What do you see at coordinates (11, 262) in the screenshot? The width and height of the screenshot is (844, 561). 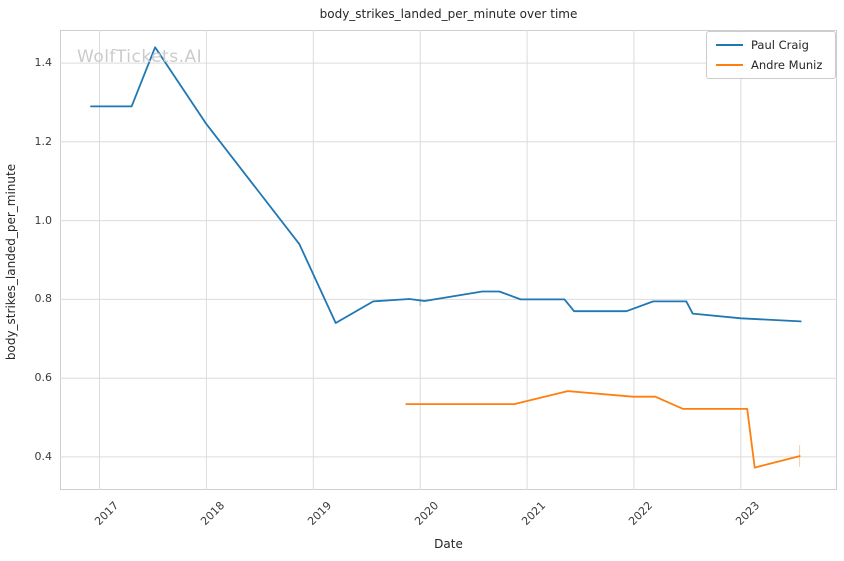 I see `y-axis-label: body_strikes_landed_per_minute` at bounding box center [11, 262].